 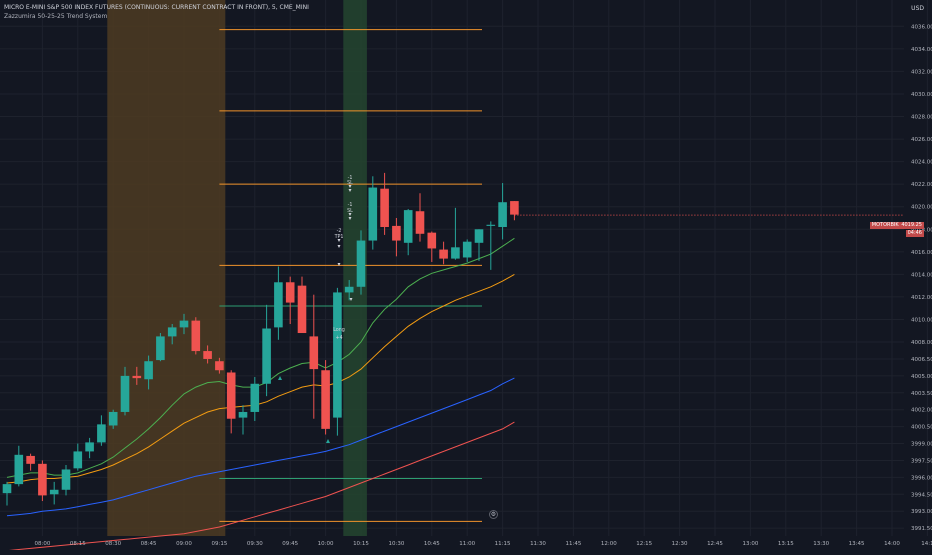 I want to click on indicator-label: Zazzumira 50-25-25 Trend System, so click(x=56, y=16).